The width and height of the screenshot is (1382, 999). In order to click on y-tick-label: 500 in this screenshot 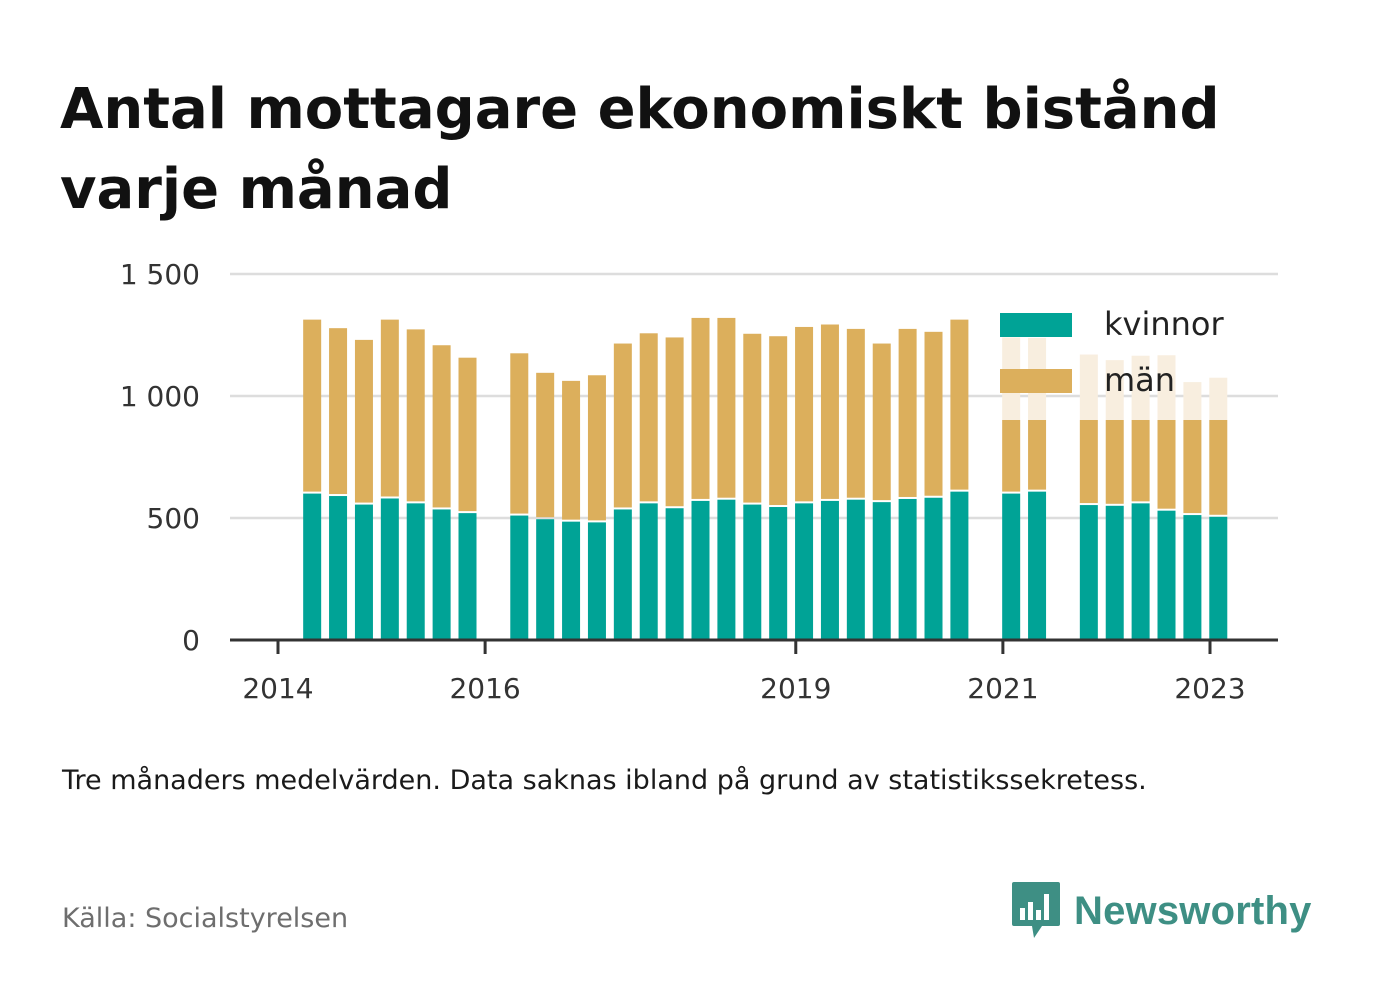, I will do `click(173, 518)`.